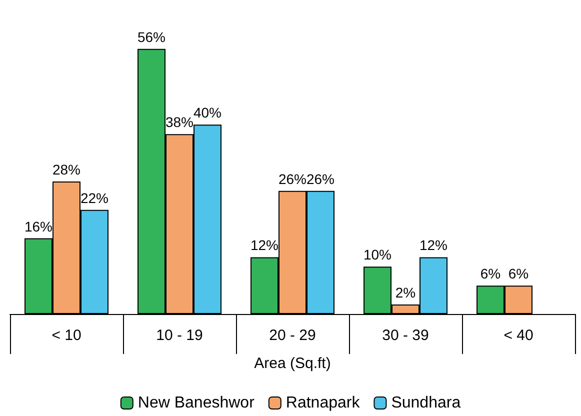  I want to click on data-label: 56%, so click(151, 36).